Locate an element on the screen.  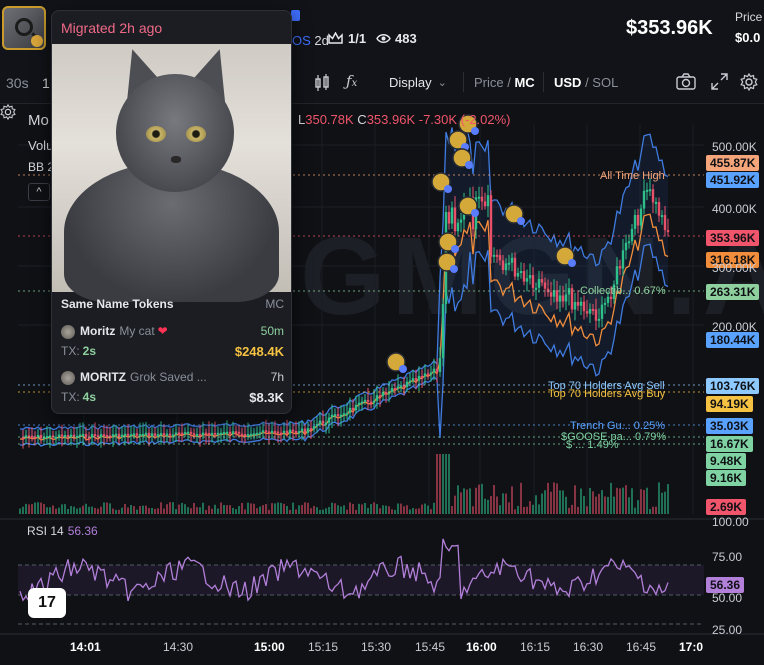
gear-icon is located at coordinates (749, 82).